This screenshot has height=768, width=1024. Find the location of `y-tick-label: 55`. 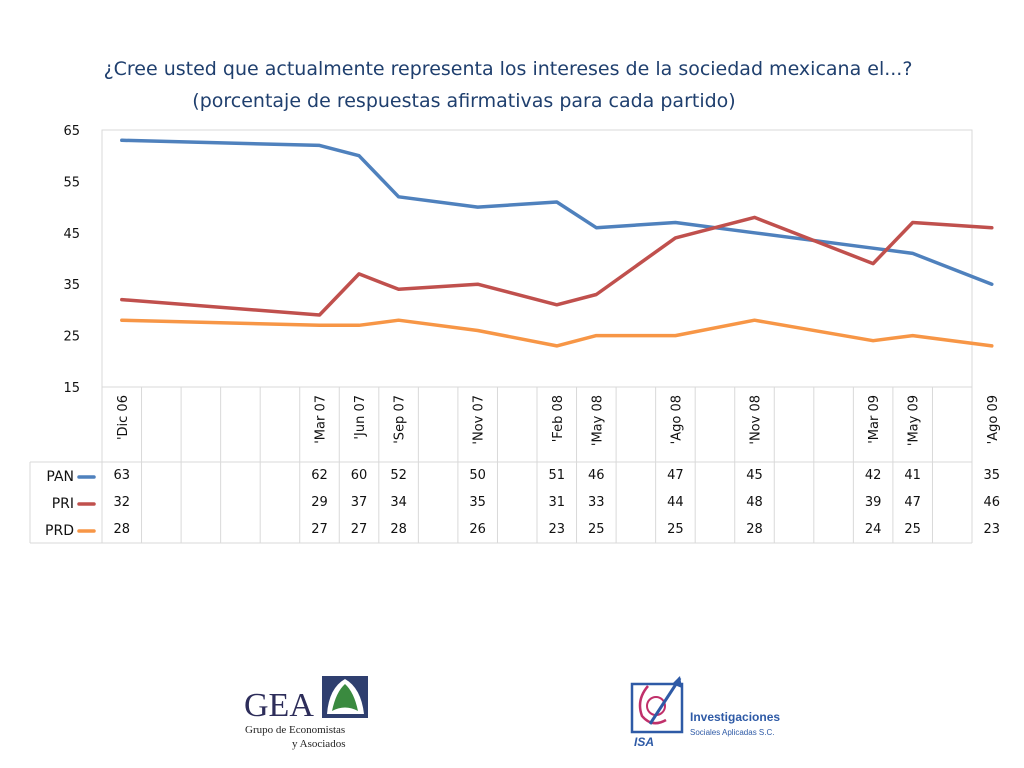

y-tick-label: 55 is located at coordinates (71, 182).